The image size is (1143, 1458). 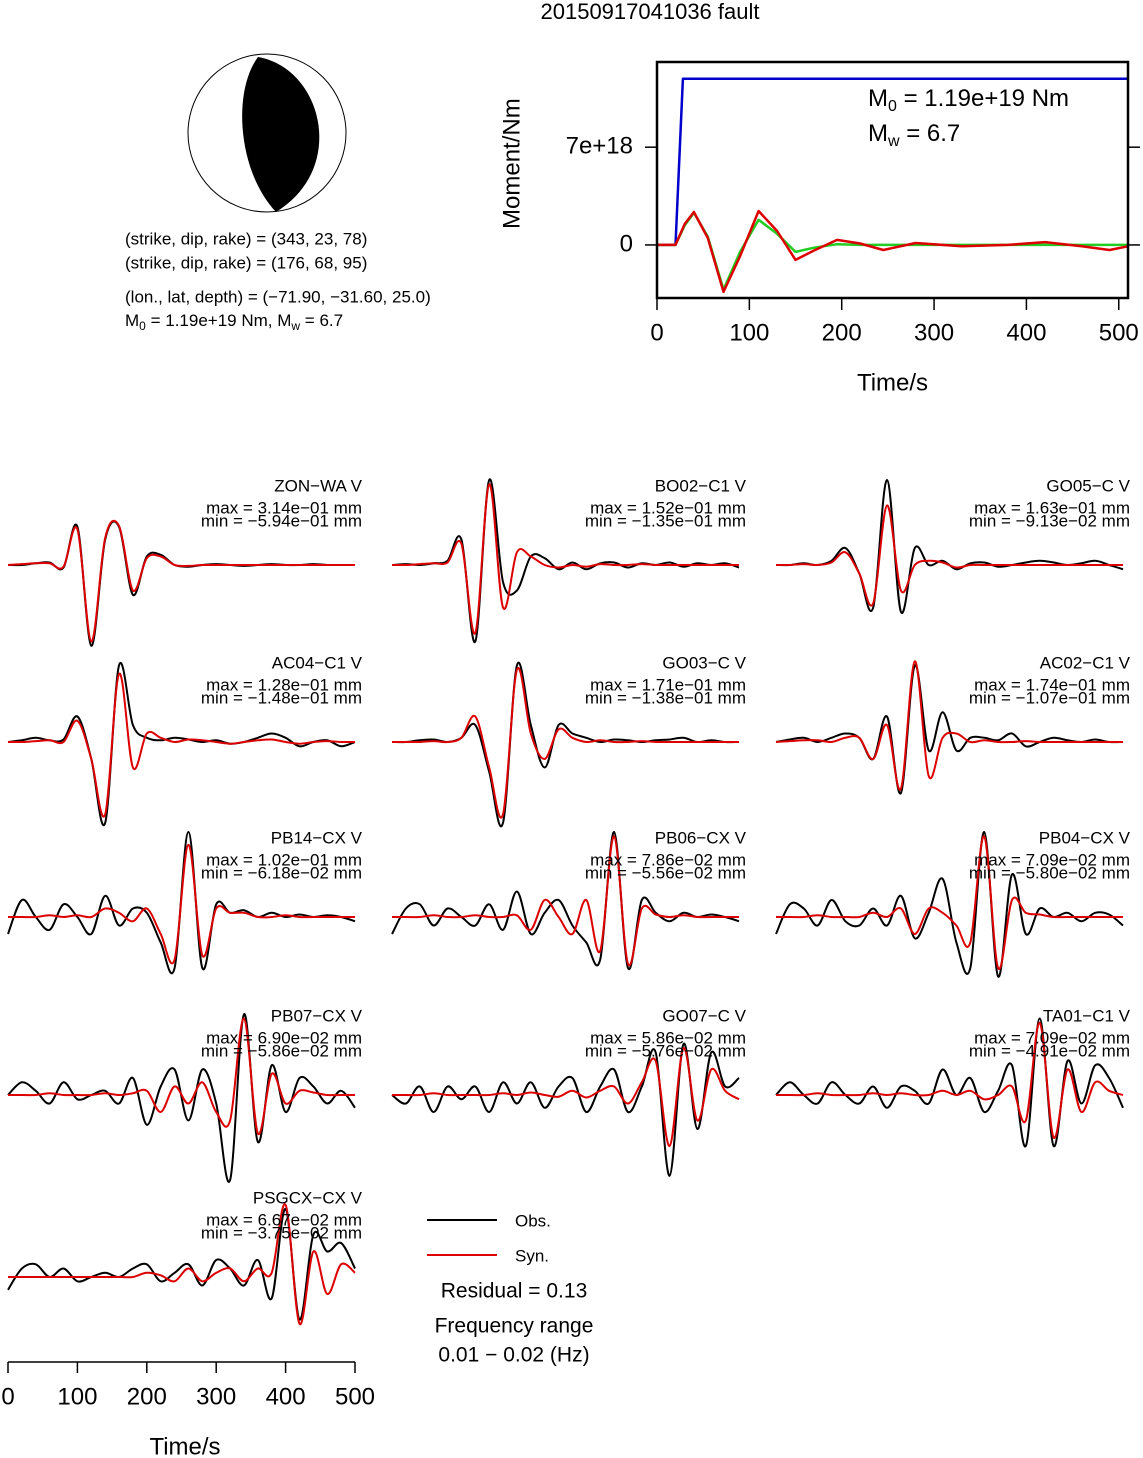 I want to click on min-amplitude: min = −6.18e−02 mm, so click(x=281, y=872).